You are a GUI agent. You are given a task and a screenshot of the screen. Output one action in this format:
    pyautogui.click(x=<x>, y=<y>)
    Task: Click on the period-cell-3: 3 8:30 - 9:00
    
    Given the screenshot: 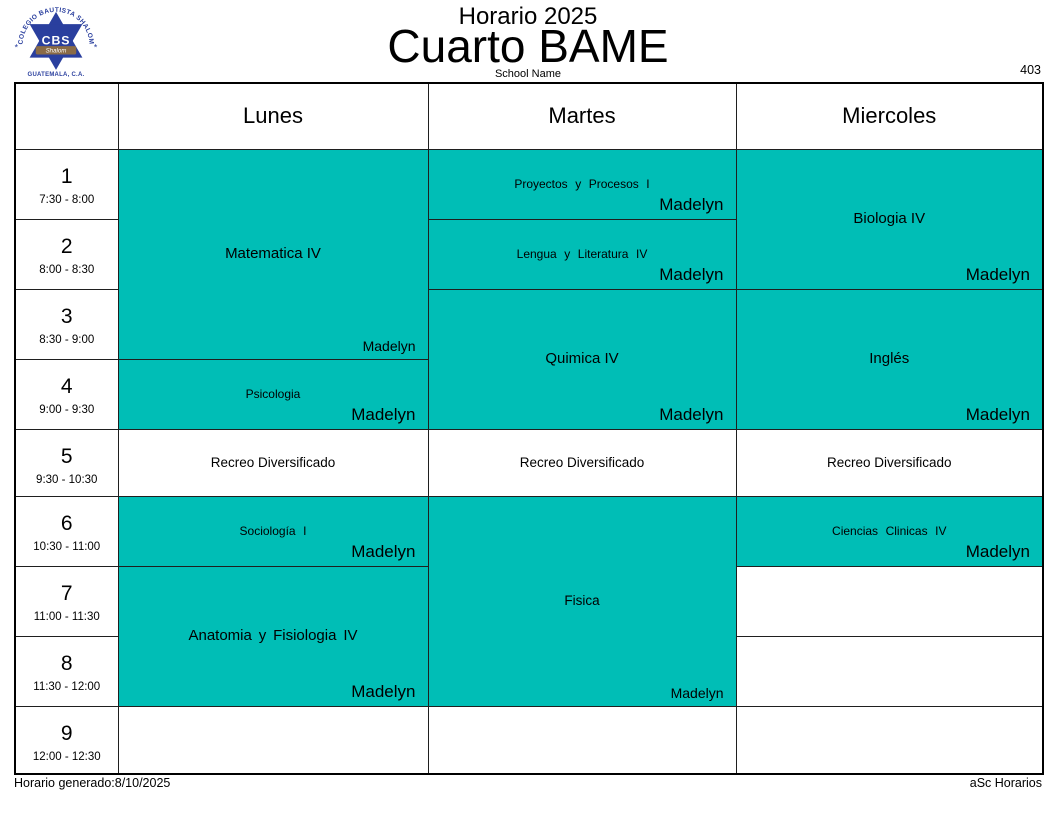 What is the action you would take?
    pyautogui.click(x=66, y=324)
    